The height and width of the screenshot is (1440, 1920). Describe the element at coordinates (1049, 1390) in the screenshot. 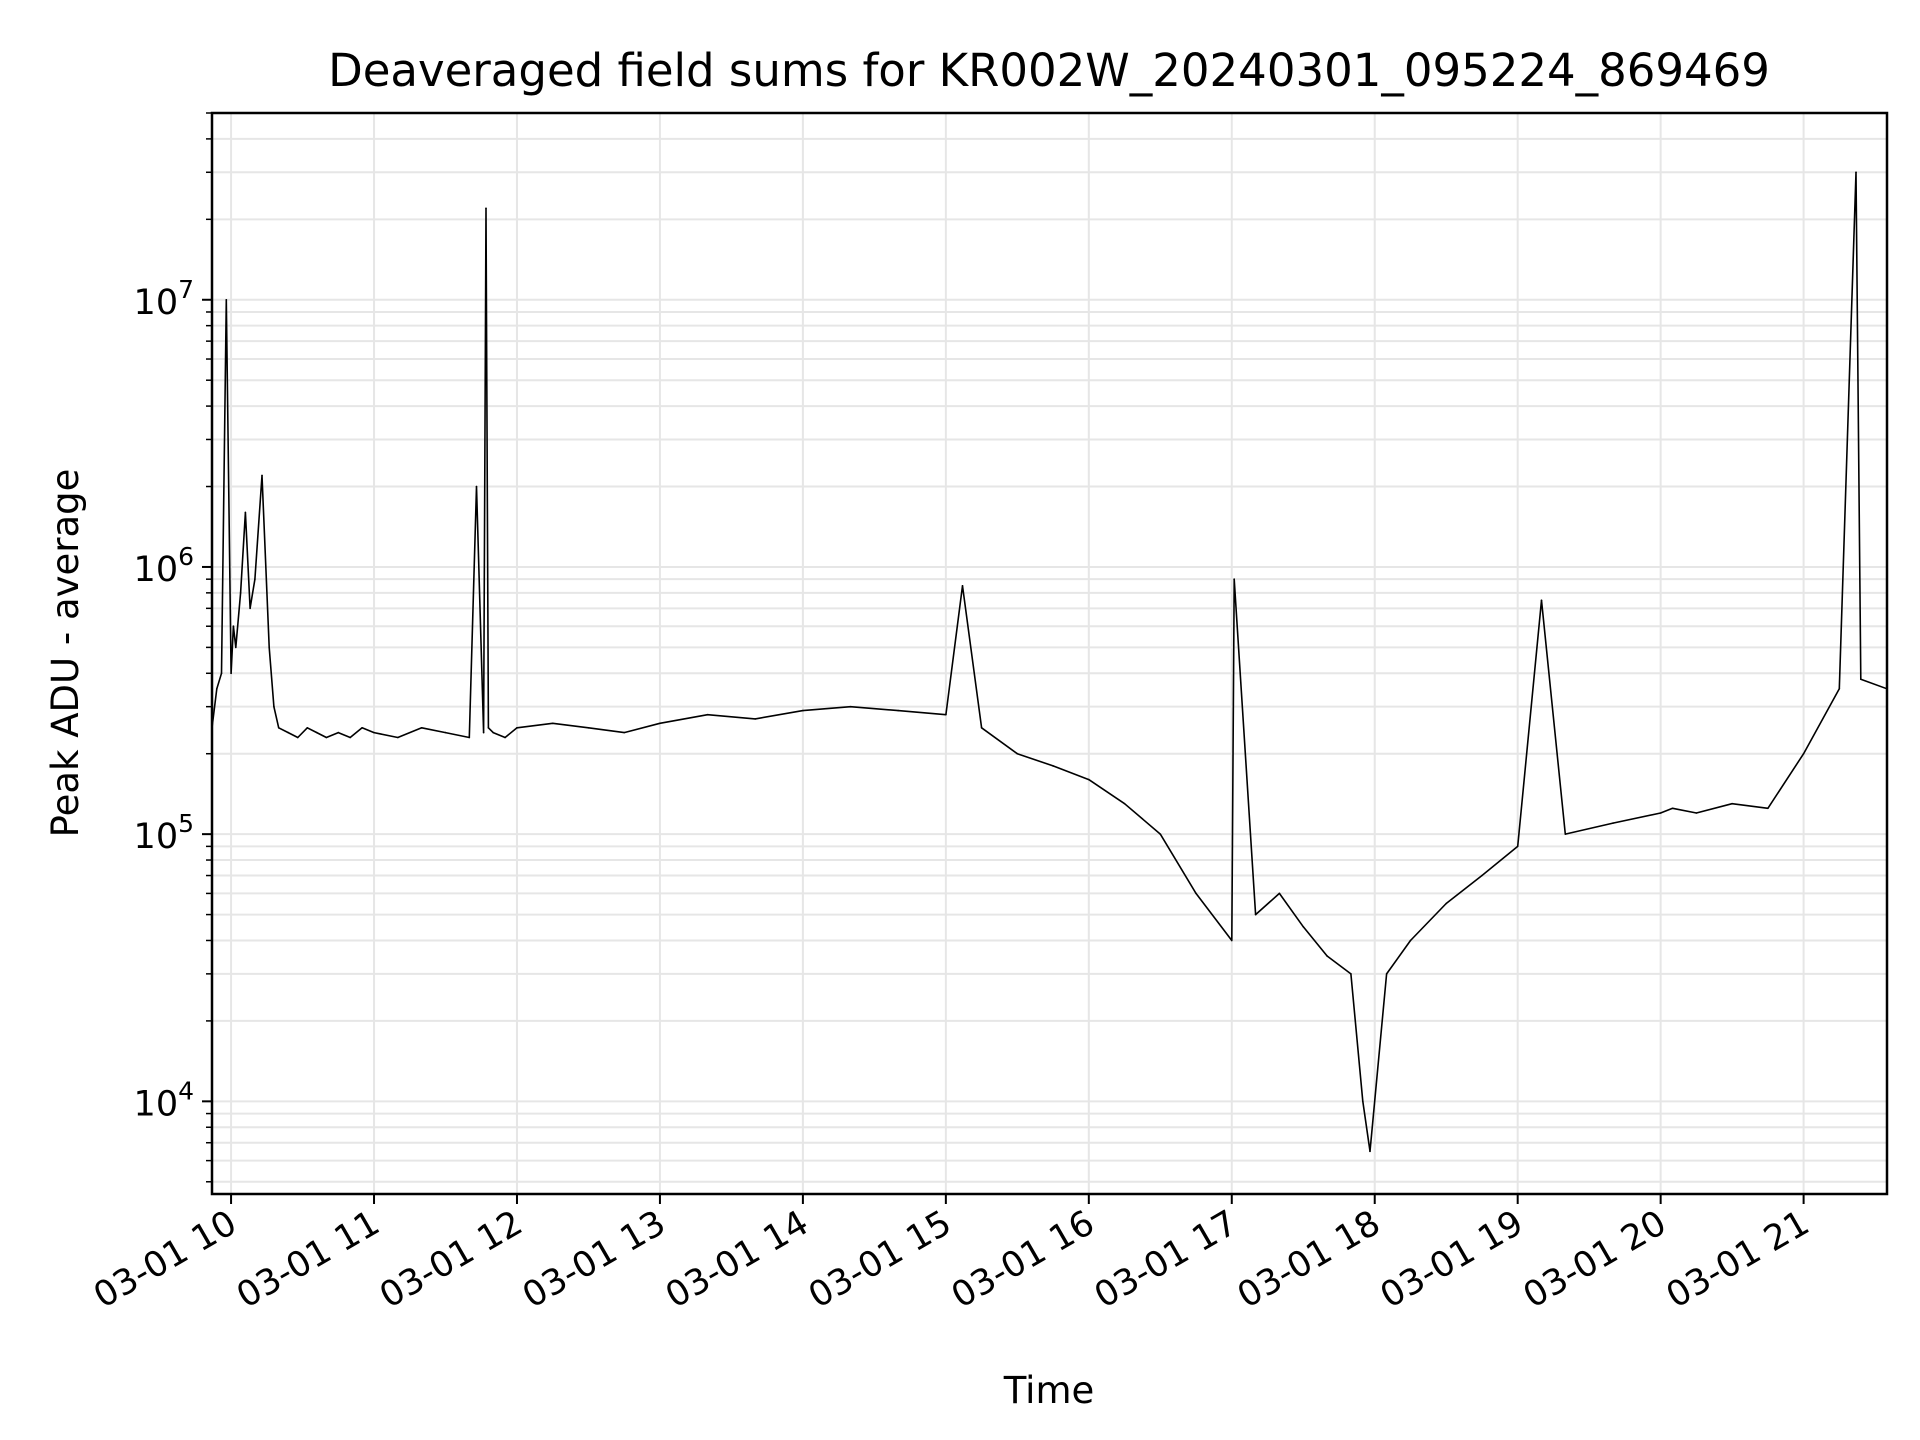

I see `x-axis-label: Time` at that location.